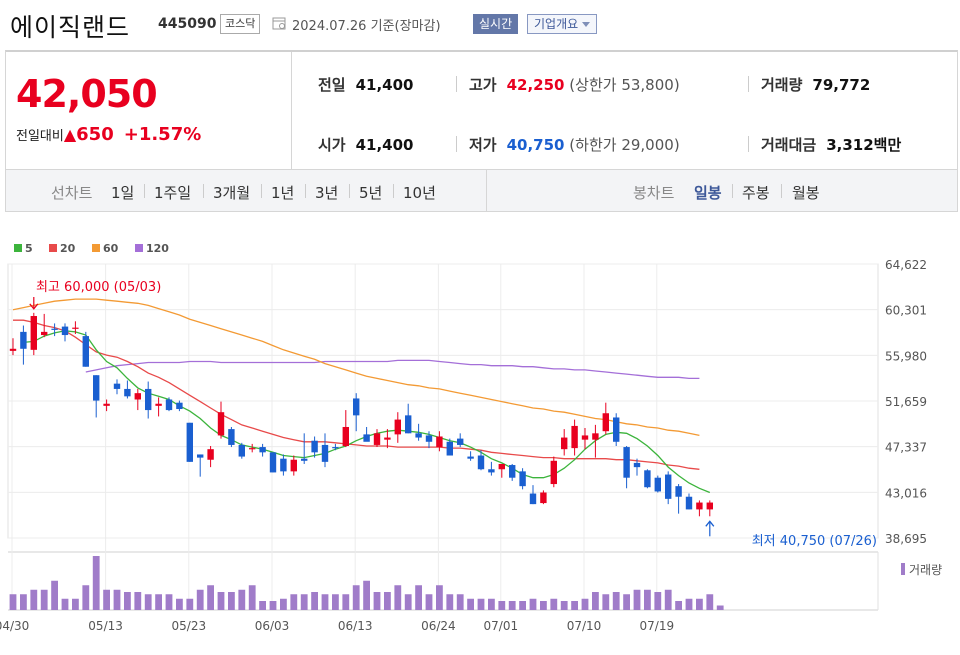 The height and width of the screenshot is (655, 960). I want to click on period-1d: 1일, so click(123, 193).